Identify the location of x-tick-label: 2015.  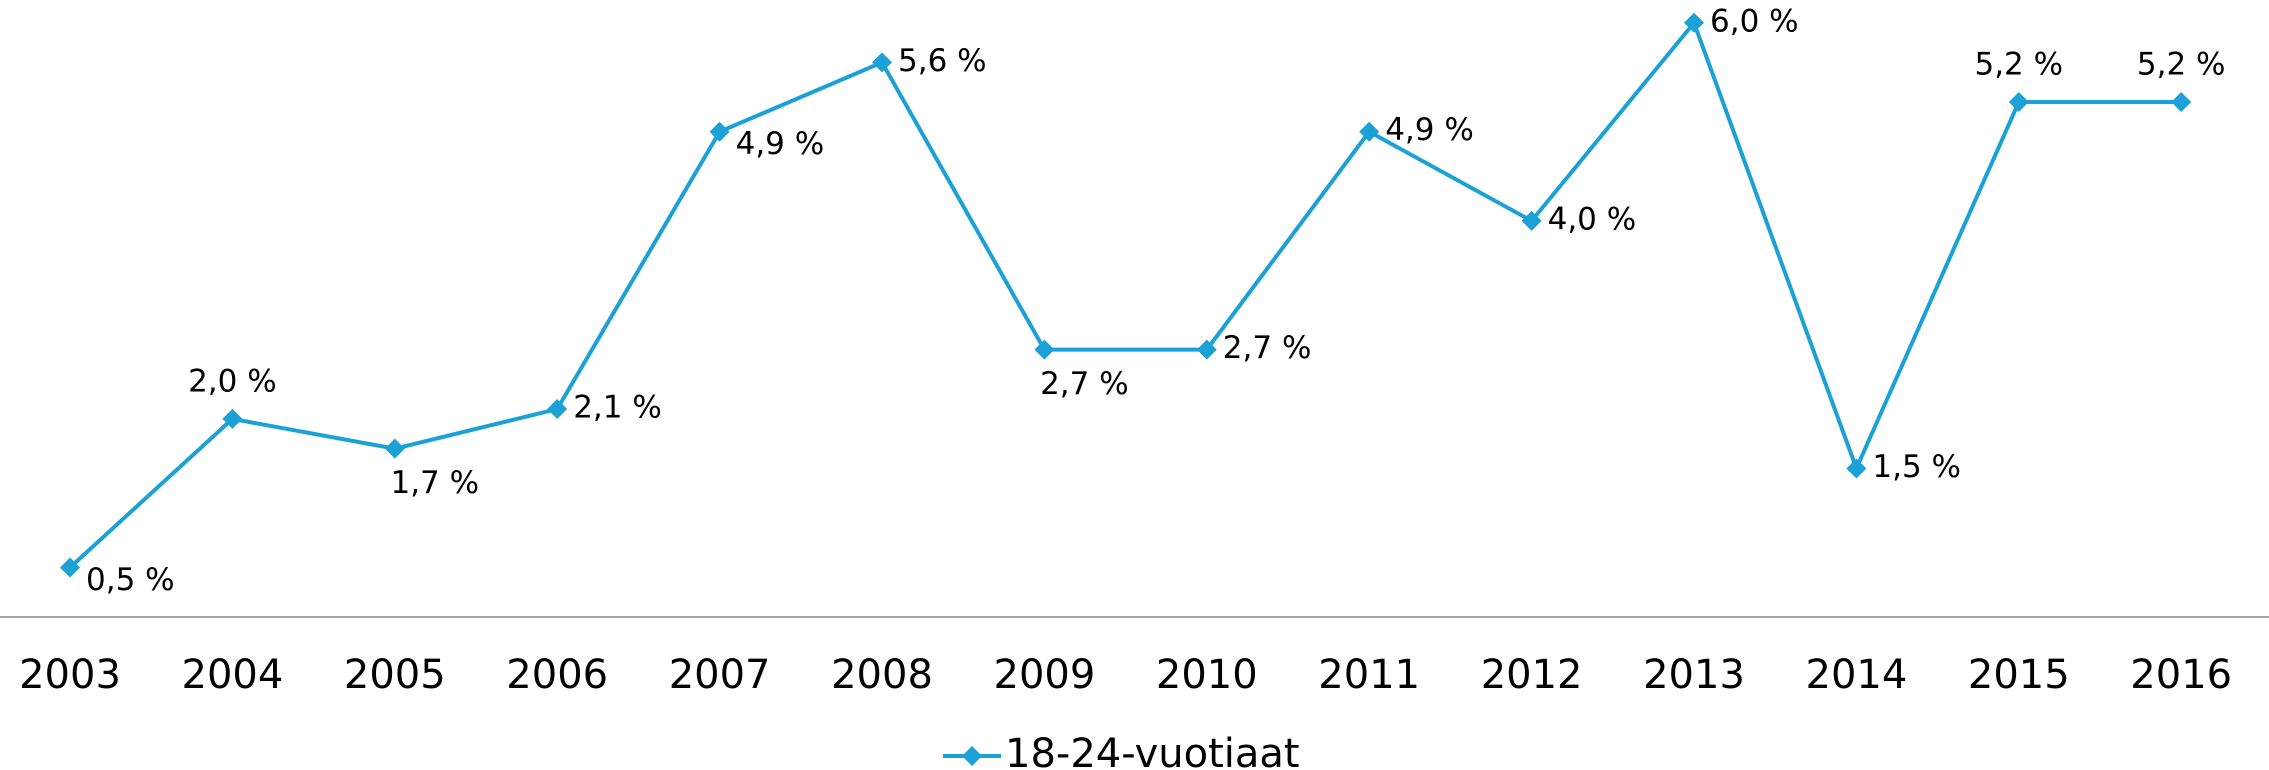
(2019, 675).